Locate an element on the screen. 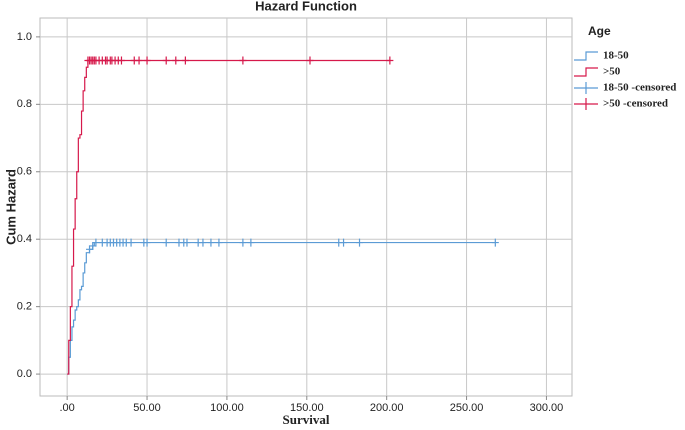  y-tick-label: 0.0 is located at coordinates (24, 374).